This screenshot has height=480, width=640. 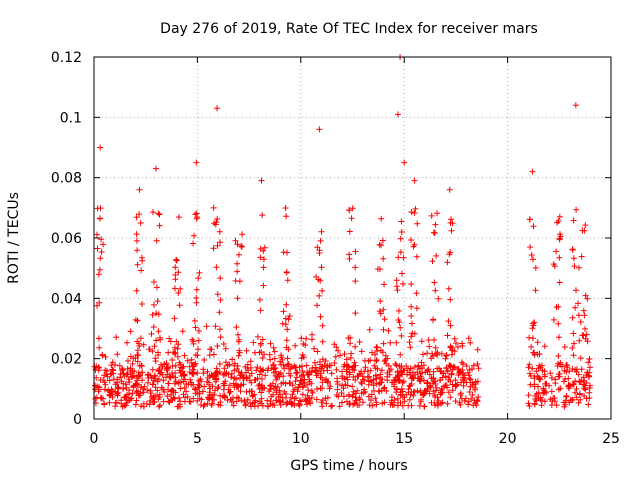 I want to click on x-tick-label: 0, so click(x=94, y=439).